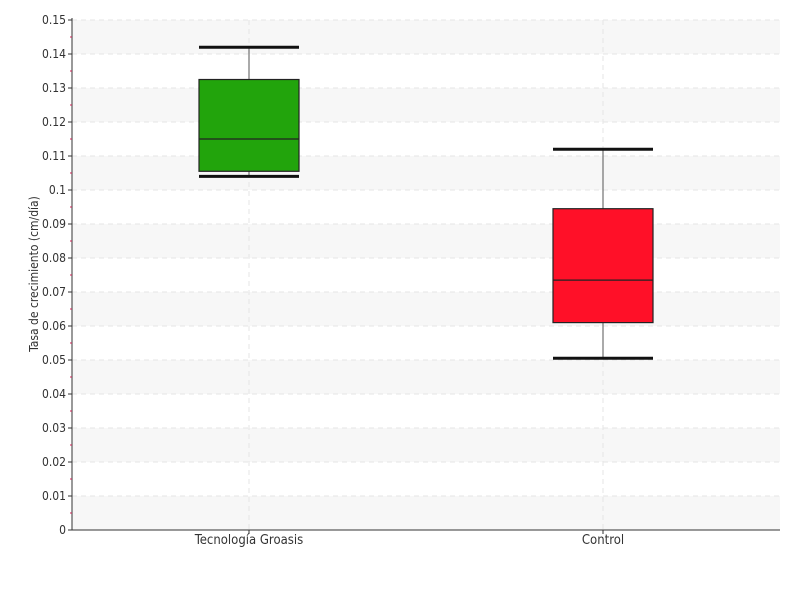  I want to click on y-tick-label: 0.07, so click(54, 292).